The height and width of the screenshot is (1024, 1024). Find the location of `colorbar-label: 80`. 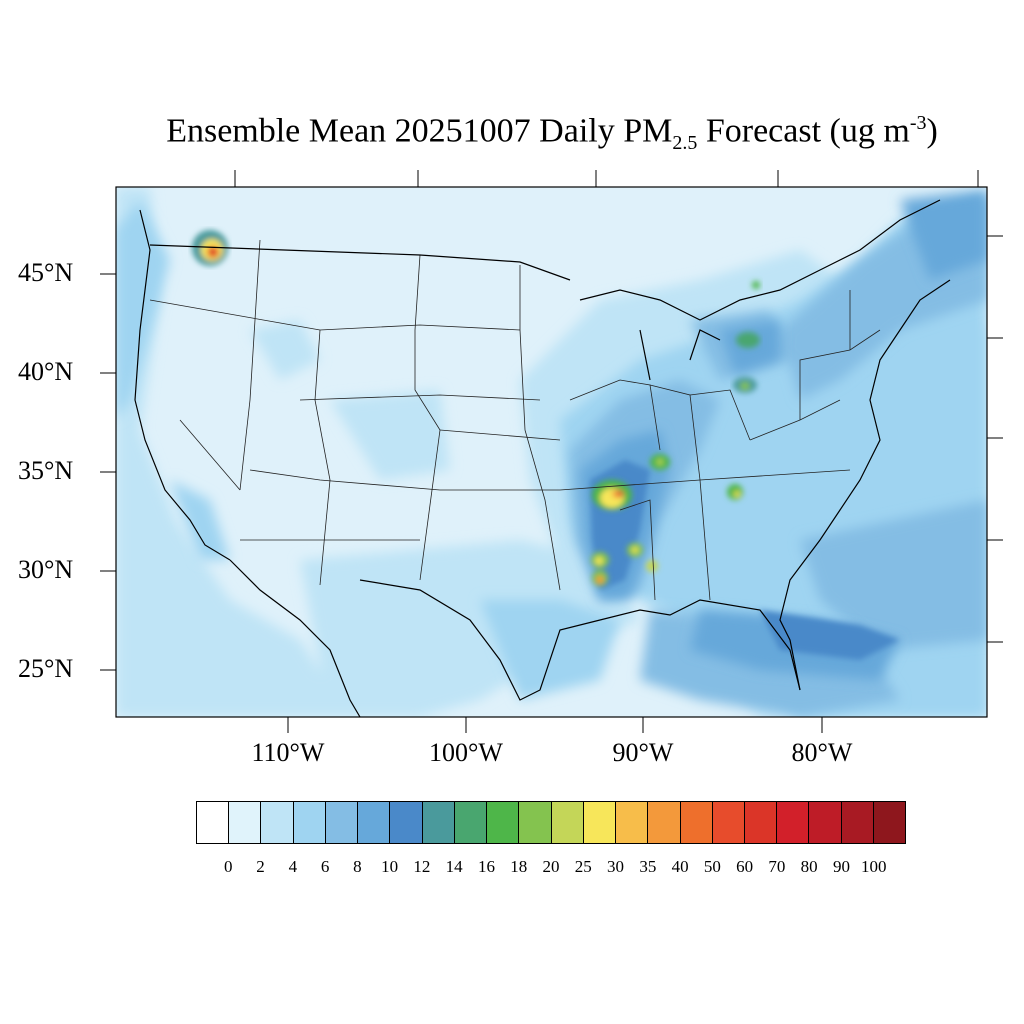

colorbar-label: 80 is located at coordinates (809, 866).